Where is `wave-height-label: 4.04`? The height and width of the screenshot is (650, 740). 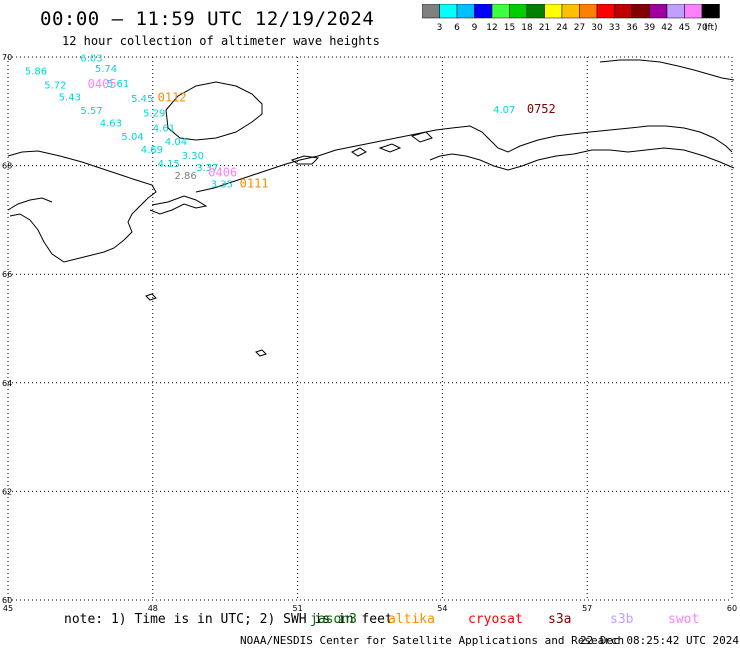 wave-height-label: 4.04 is located at coordinates (176, 142).